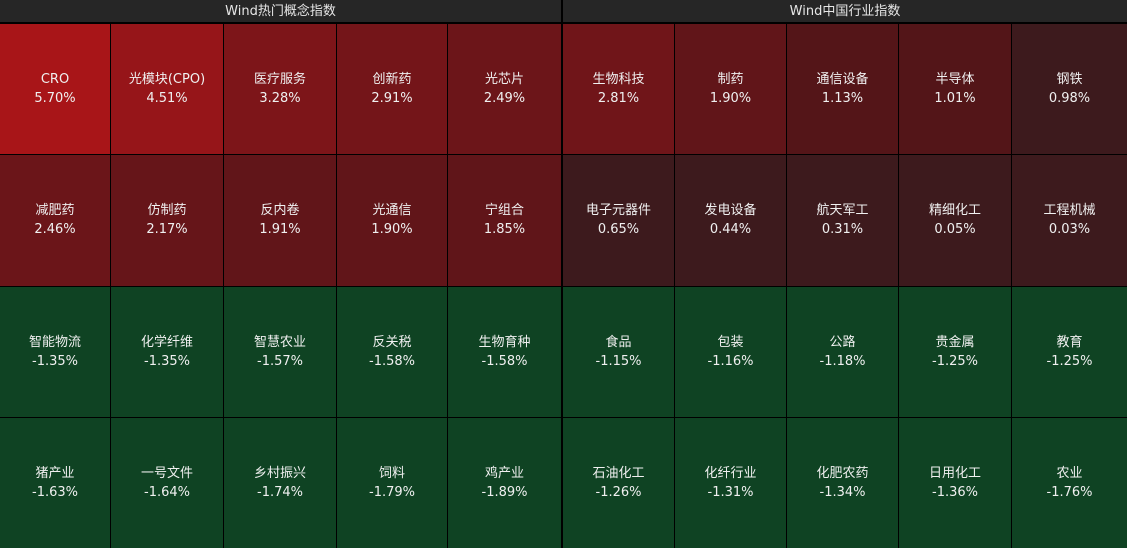 The width and height of the screenshot is (1127, 548). Describe the element at coordinates (955, 99) in the screenshot. I see `tile-change-percent: 1.01%` at that location.